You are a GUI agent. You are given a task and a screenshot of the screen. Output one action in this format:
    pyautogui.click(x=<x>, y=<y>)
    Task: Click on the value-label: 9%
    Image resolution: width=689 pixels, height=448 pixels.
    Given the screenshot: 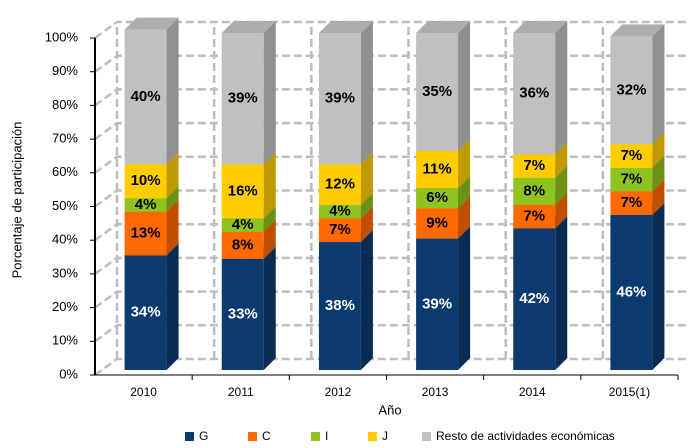 What is the action you would take?
    pyautogui.click(x=437, y=222)
    